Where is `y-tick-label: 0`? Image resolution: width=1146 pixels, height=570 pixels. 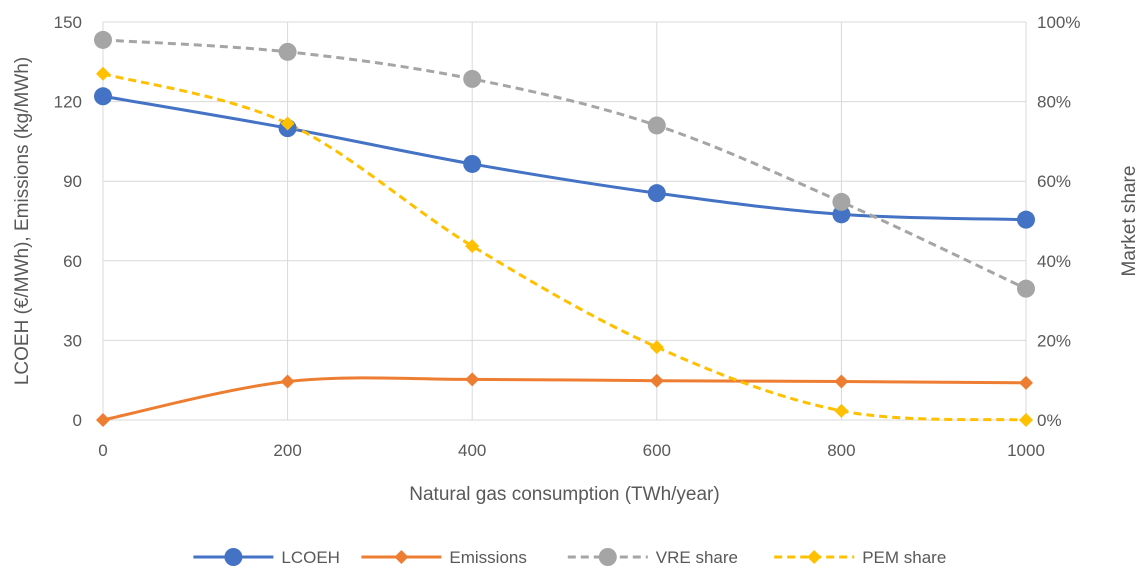 y-tick-label: 0 is located at coordinates (77, 420).